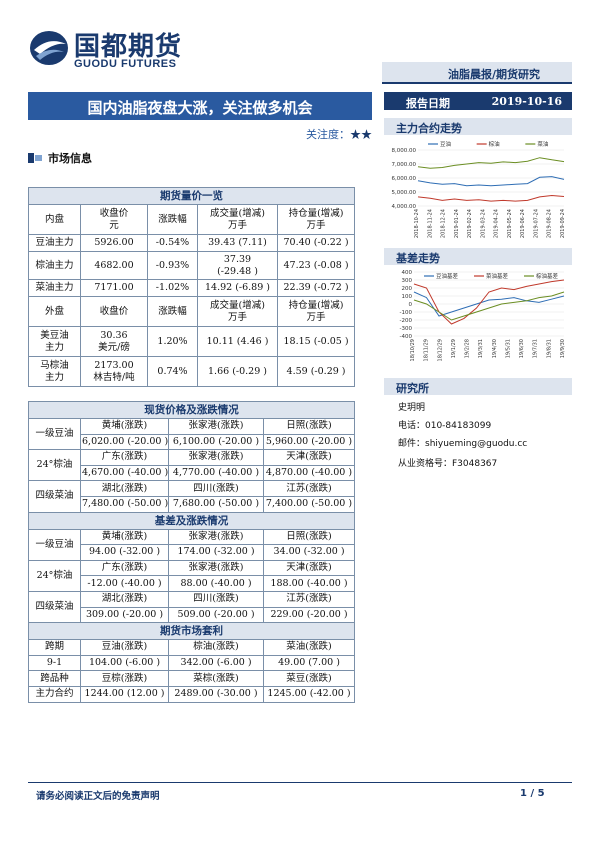 Image resolution: width=595 pixels, height=842 pixels. I want to click on cell: 6,100.00 (-20.00 ), so click(216, 442).